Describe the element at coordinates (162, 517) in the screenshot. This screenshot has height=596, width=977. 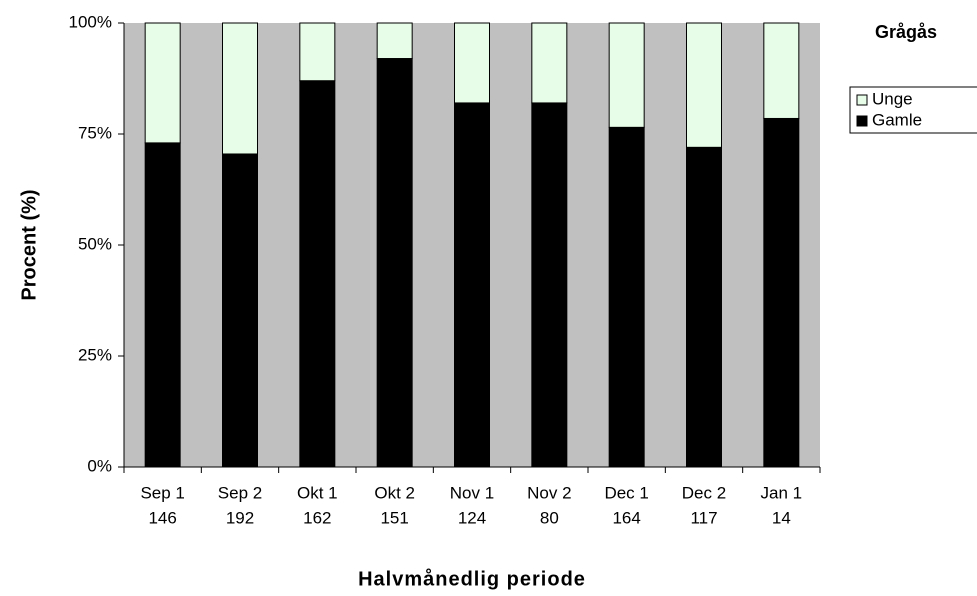
I see `sample-size-label: 146` at that location.